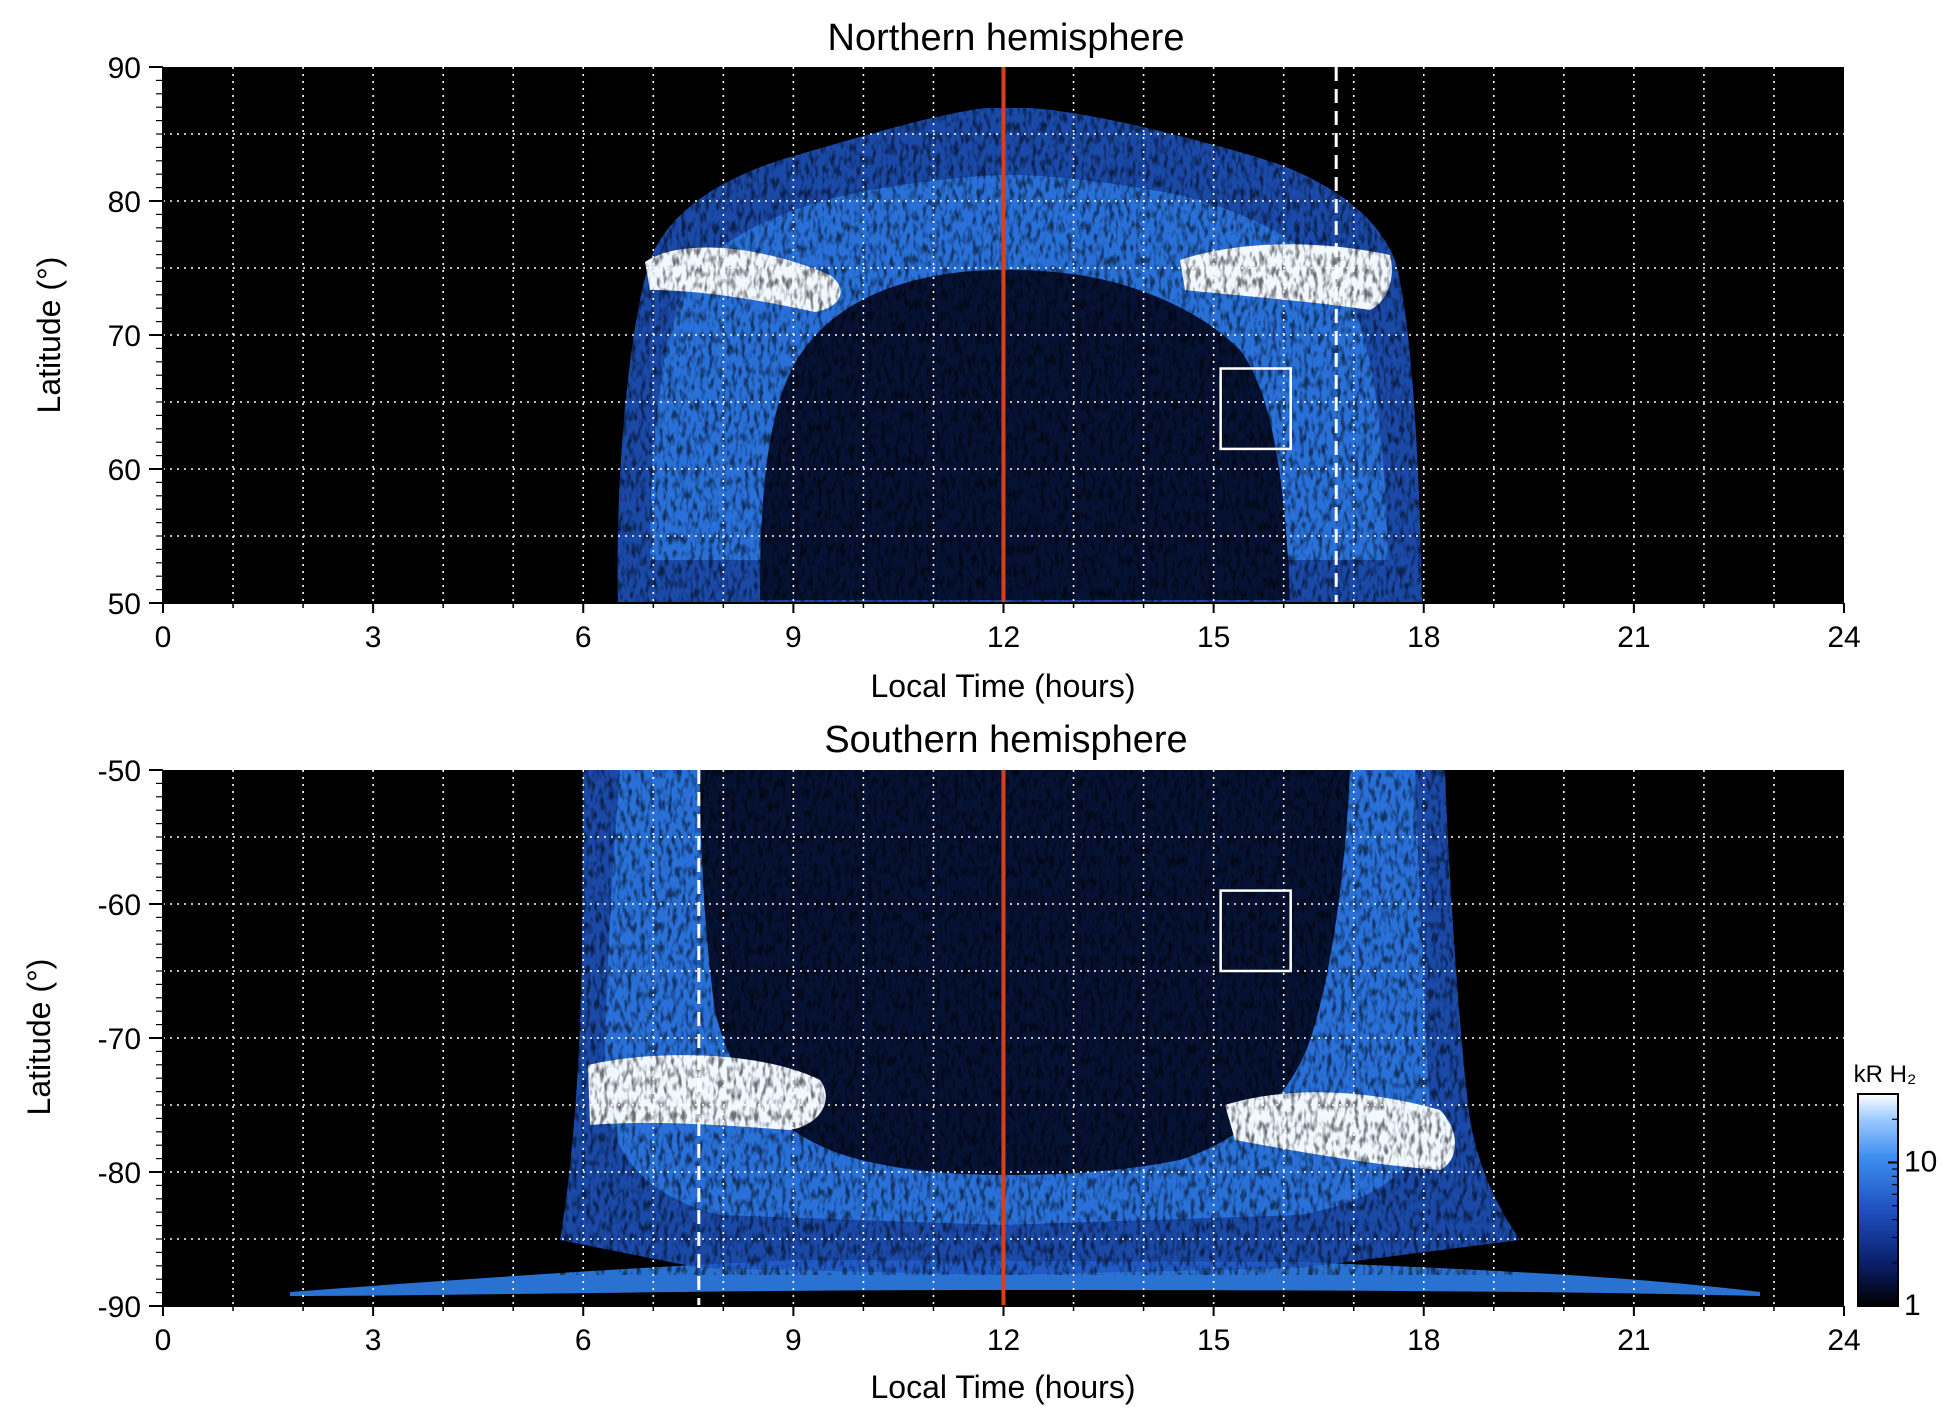 This screenshot has width=1950, height=1423. I want to click on y-tick-label: -50, so click(119, 771).